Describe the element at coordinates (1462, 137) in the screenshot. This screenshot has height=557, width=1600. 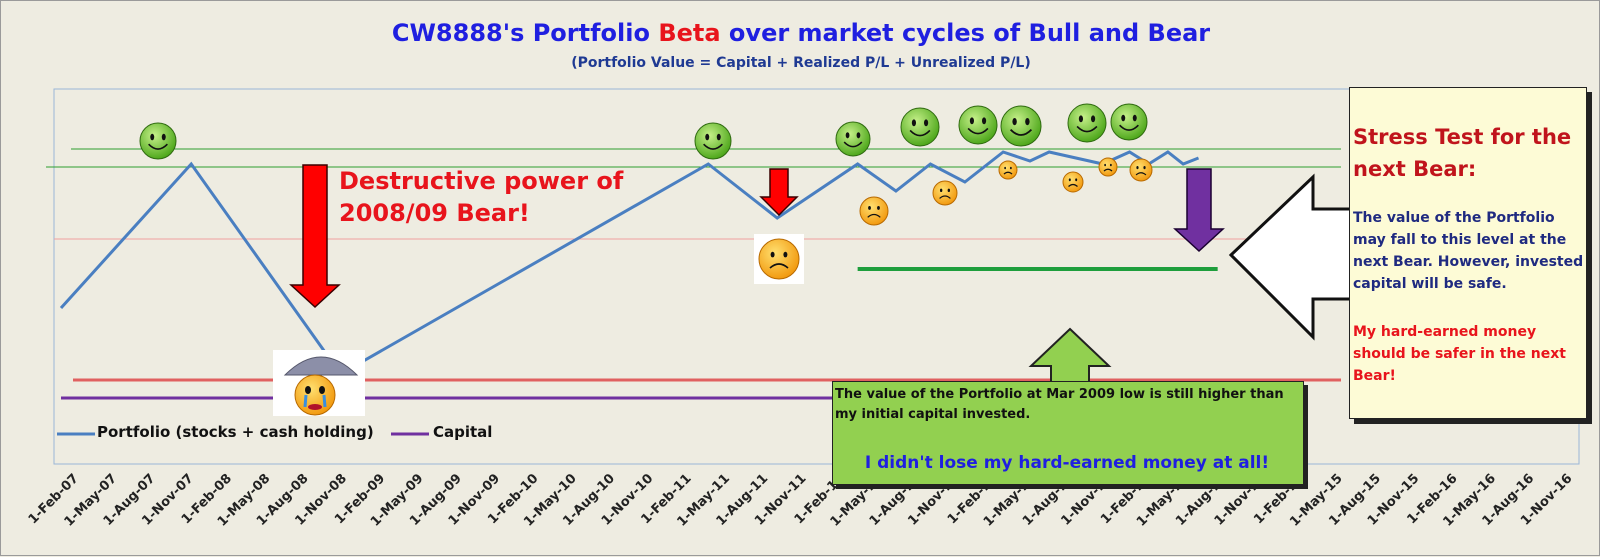
I see `stress-title-line-1: Stress Test for the` at that location.